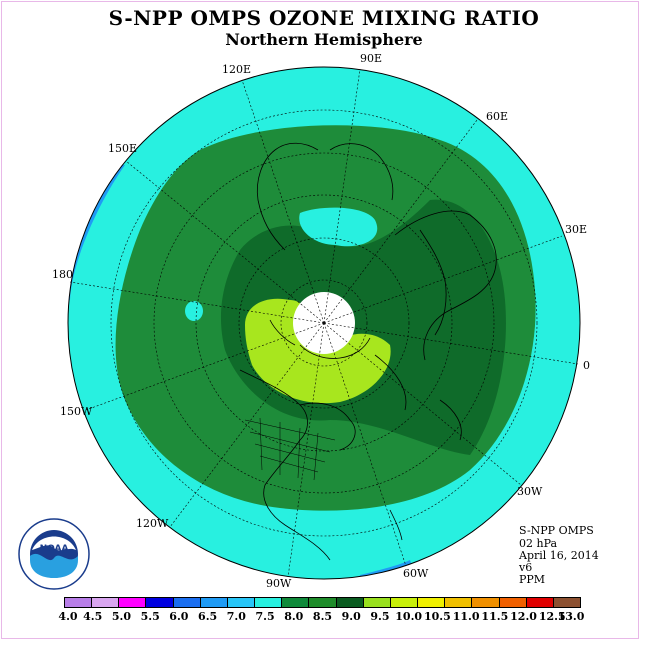  What do you see at coordinates (351, 616) in the screenshot?
I see `colorbar-tick-label: 9.0` at bounding box center [351, 616].